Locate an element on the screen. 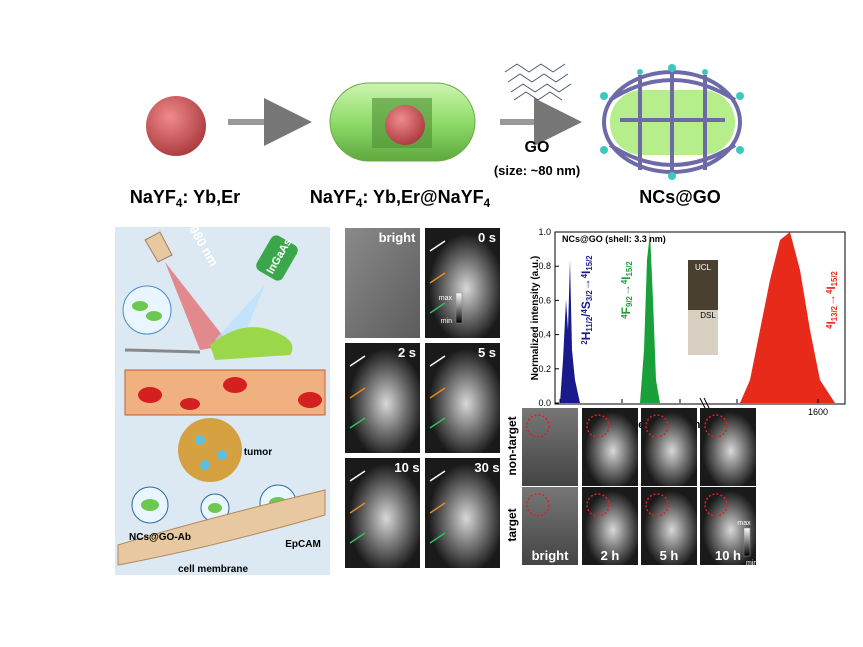 This screenshot has width=863, height=647. text-segment: F is located at coordinates (626, 310).